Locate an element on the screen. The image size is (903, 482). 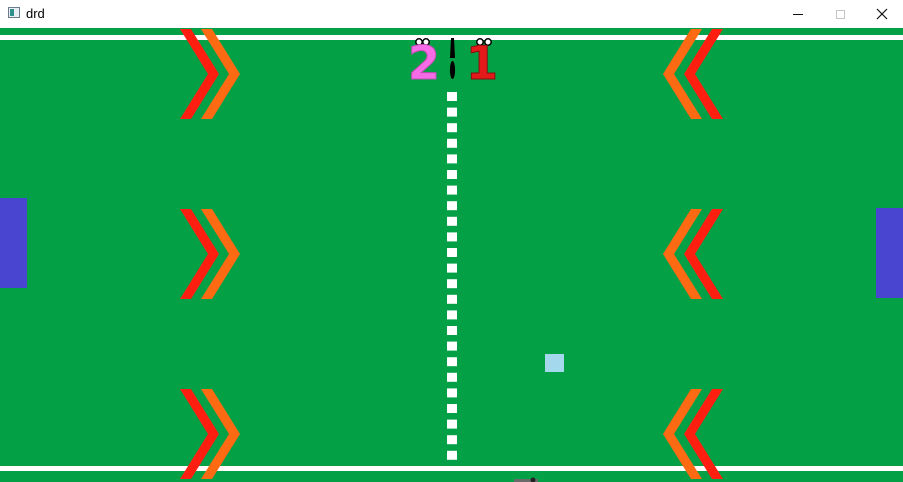
left-paddle is located at coordinates (13, 243).